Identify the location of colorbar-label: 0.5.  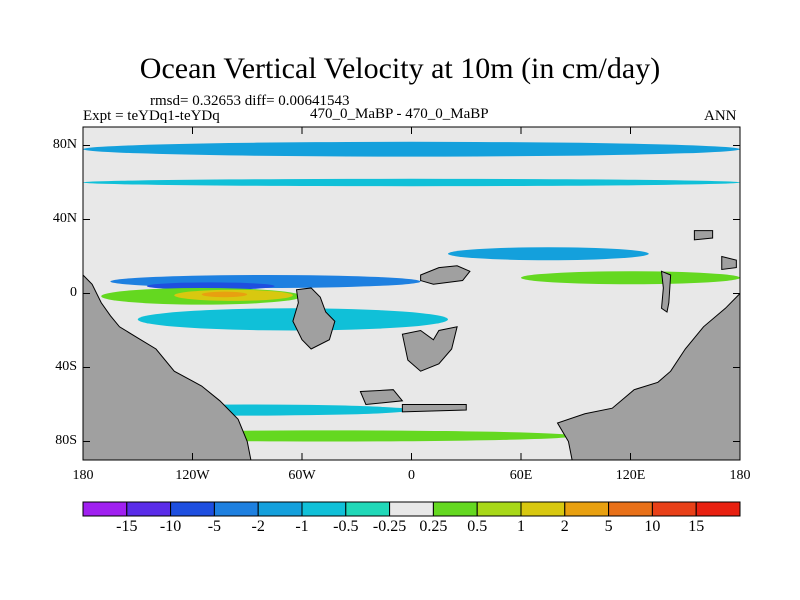
(477, 526).